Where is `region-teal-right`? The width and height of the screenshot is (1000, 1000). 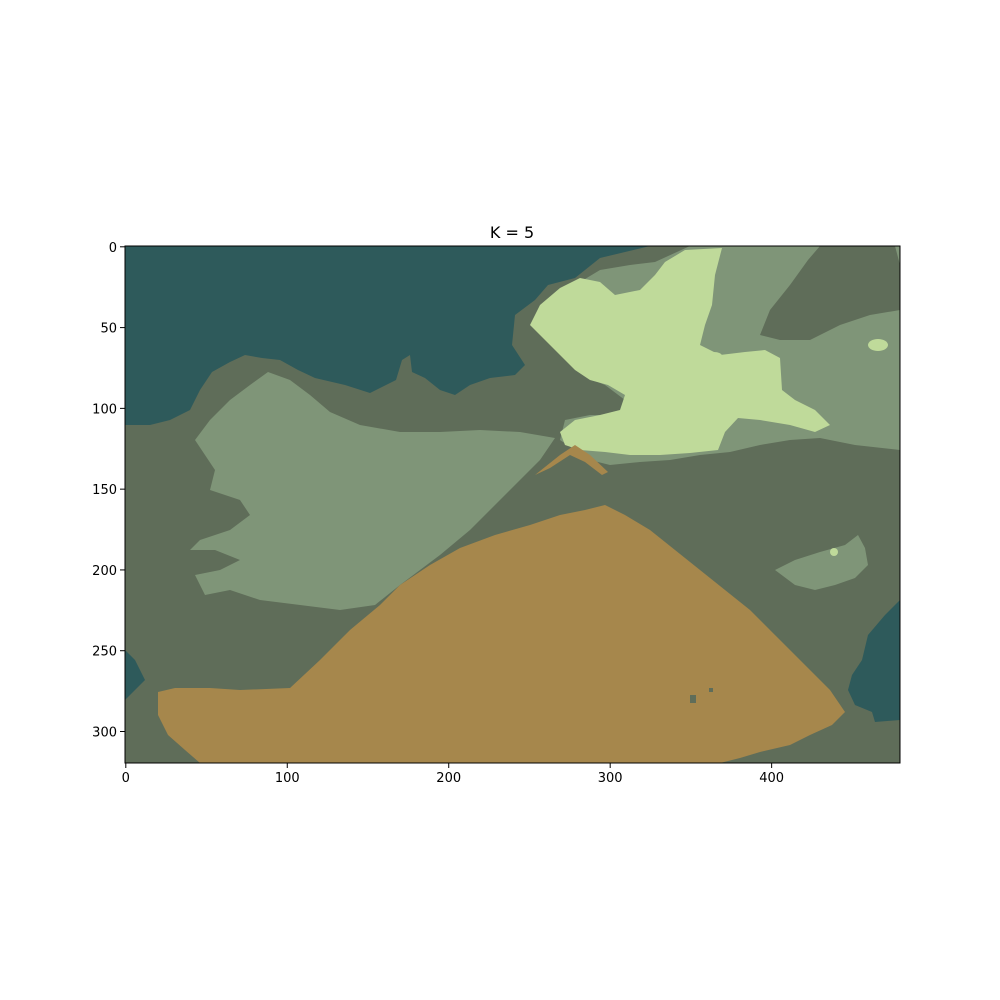 region-teal-right is located at coordinates (874, 661).